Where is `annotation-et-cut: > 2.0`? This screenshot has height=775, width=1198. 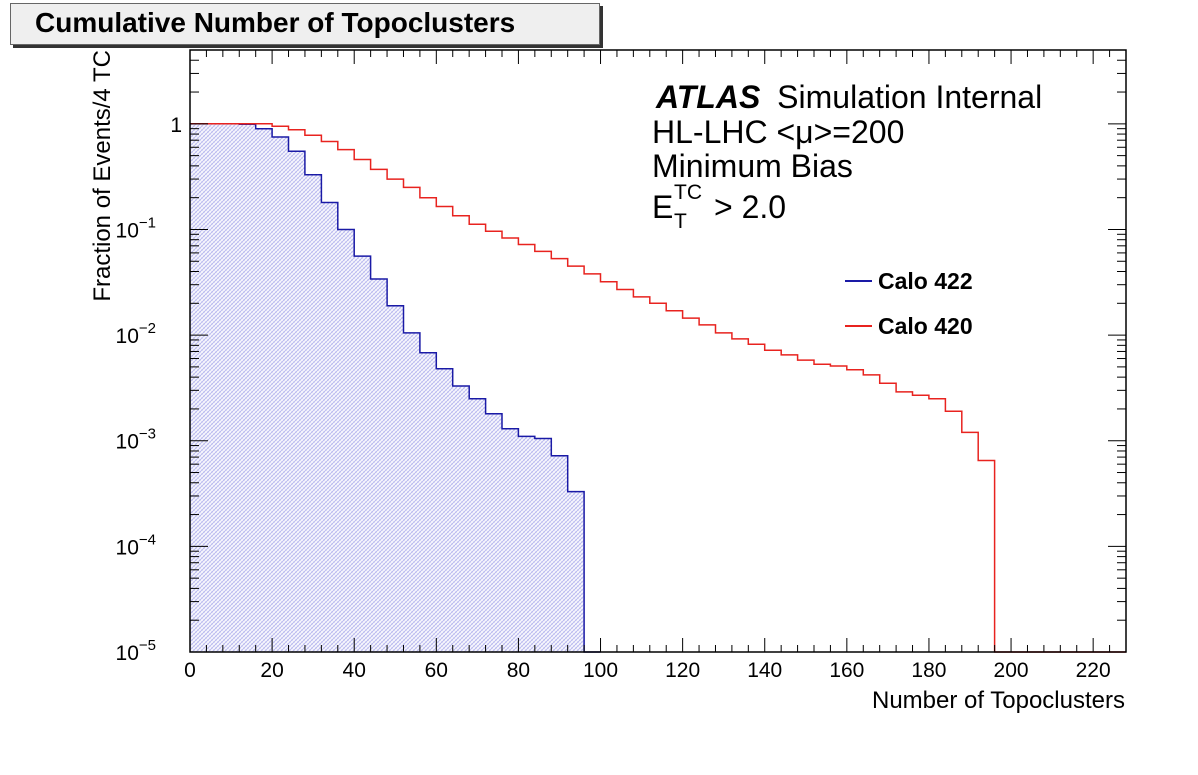 annotation-et-cut: > 2.0 is located at coordinates (750, 207).